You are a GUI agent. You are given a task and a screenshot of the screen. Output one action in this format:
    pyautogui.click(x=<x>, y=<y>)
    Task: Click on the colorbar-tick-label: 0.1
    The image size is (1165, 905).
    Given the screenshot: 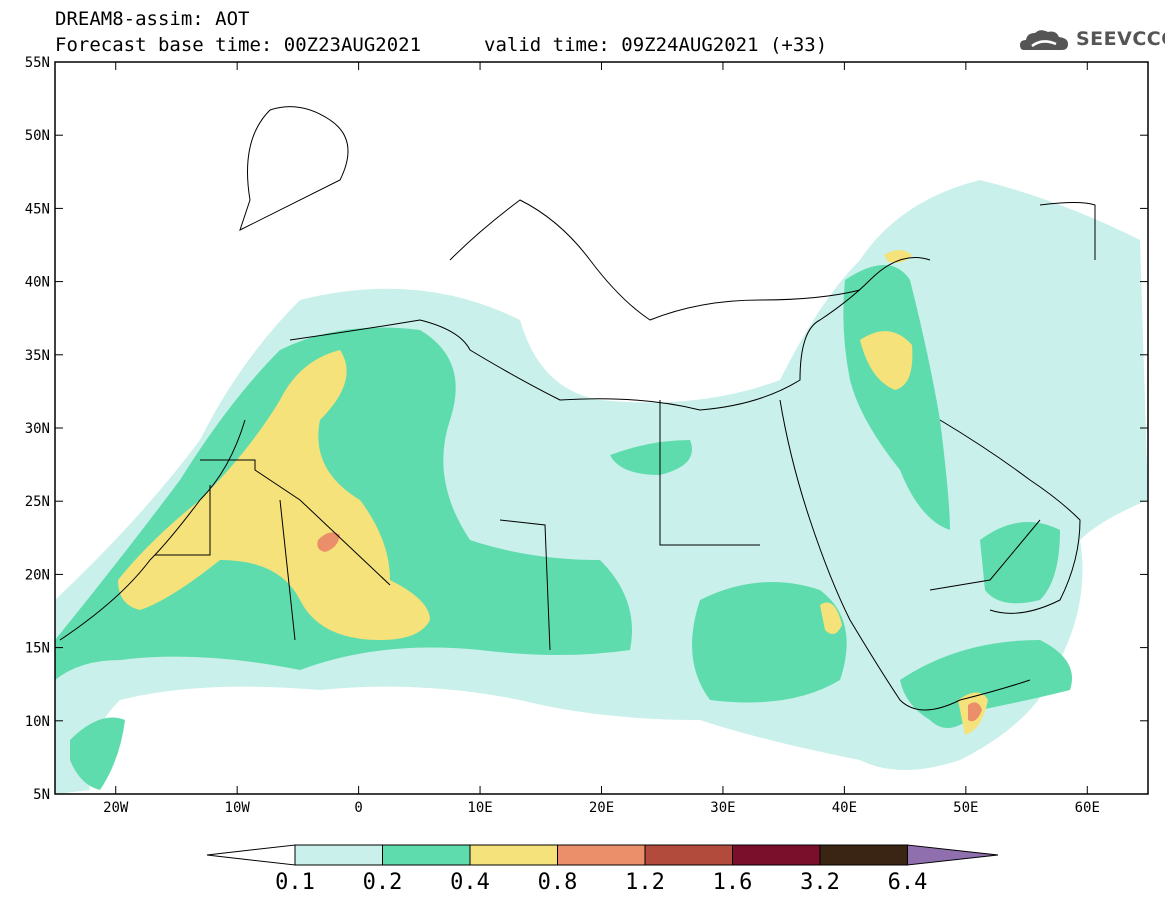 What is the action you would take?
    pyautogui.click(x=295, y=882)
    